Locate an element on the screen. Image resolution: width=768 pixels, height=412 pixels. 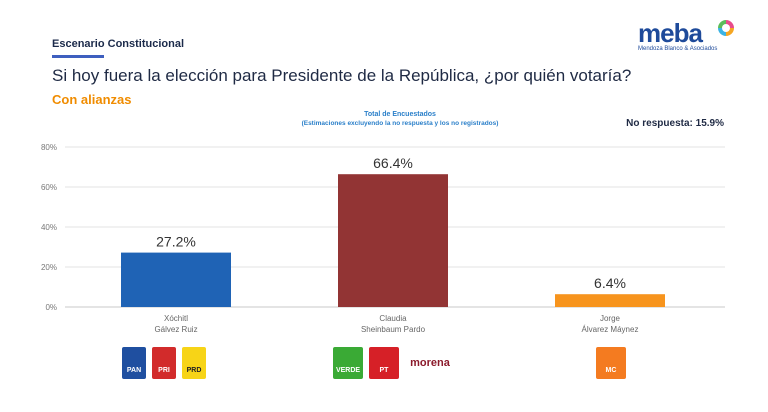
brand-logo: meba is located at coordinates (670, 33).